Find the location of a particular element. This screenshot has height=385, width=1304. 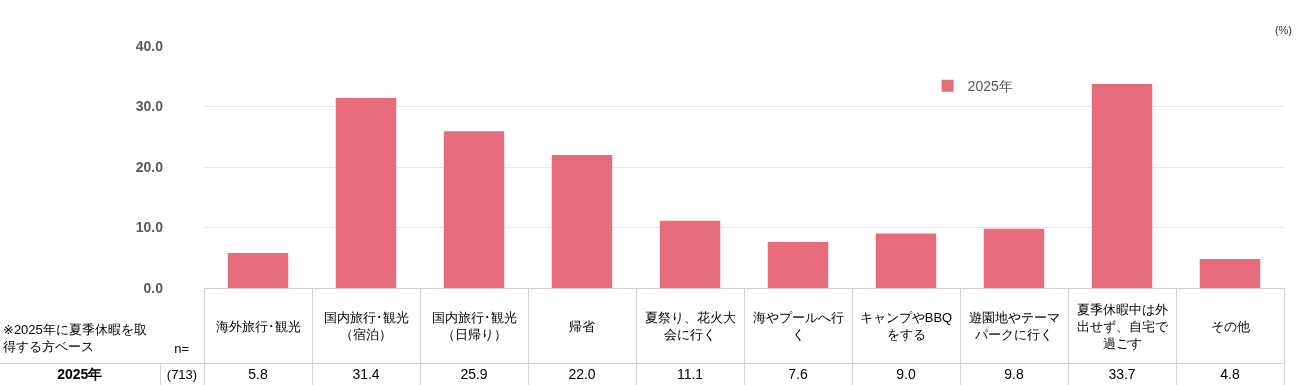

y-tick-label: 20.0 is located at coordinates (149, 166).